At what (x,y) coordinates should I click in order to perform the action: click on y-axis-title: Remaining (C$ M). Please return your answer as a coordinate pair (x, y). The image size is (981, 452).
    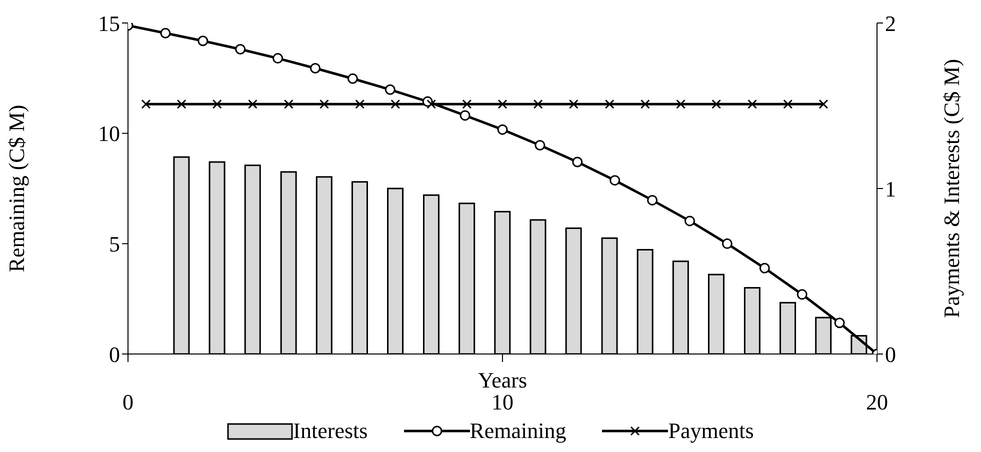
    Looking at the image, I should click on (16, 188).